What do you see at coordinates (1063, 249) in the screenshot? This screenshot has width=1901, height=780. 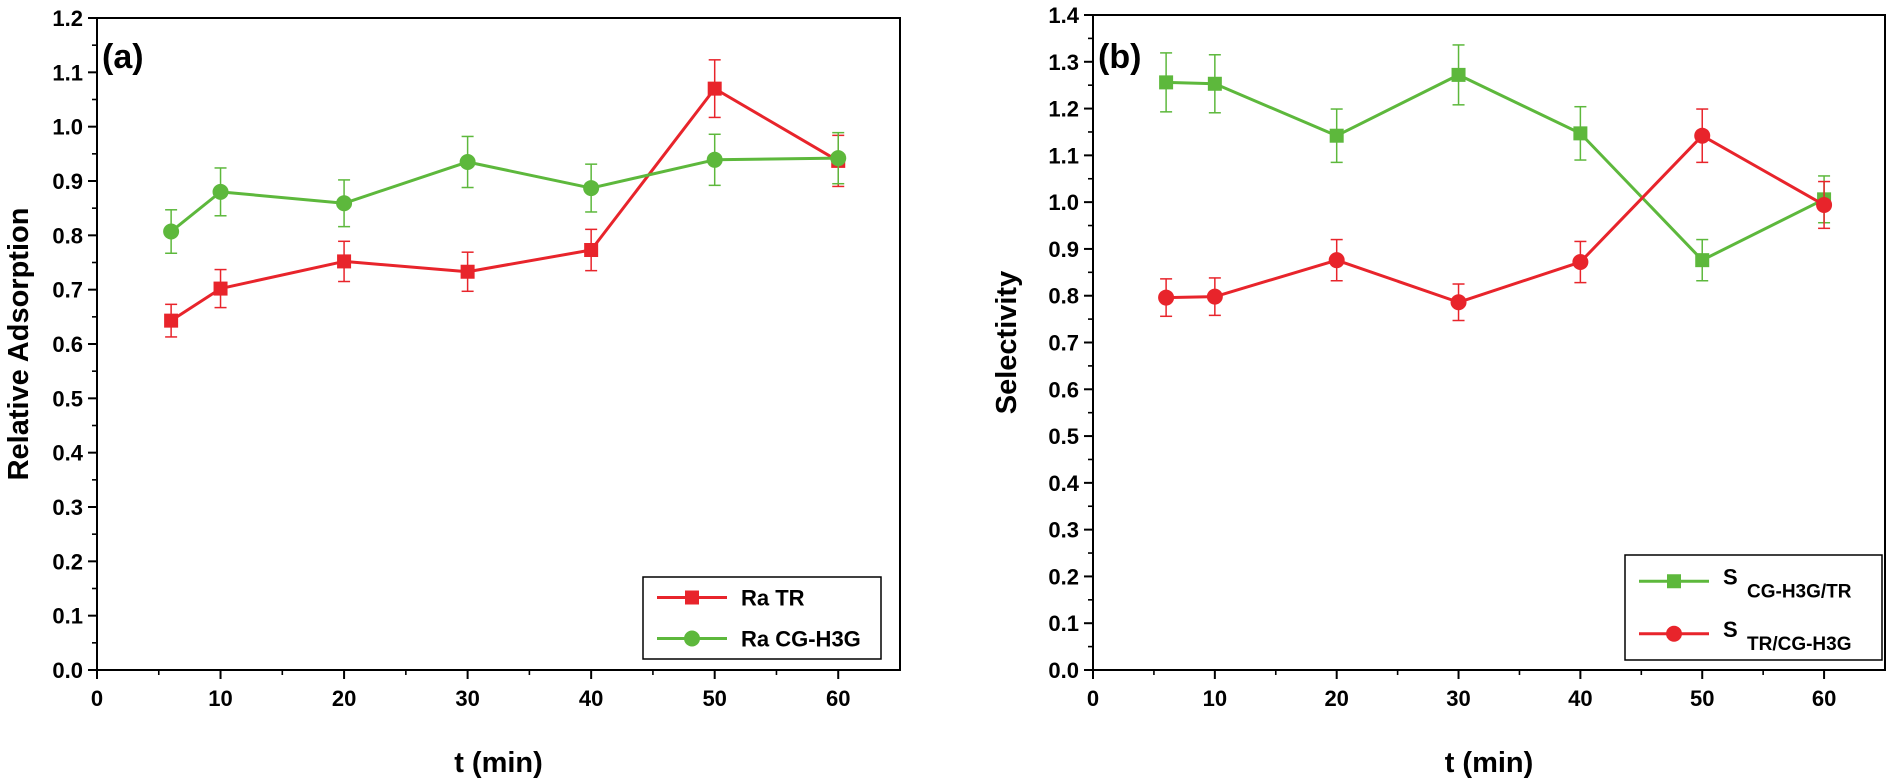 I see `y-tick-label-b: 0.9` at bounding box center [1063, 249].